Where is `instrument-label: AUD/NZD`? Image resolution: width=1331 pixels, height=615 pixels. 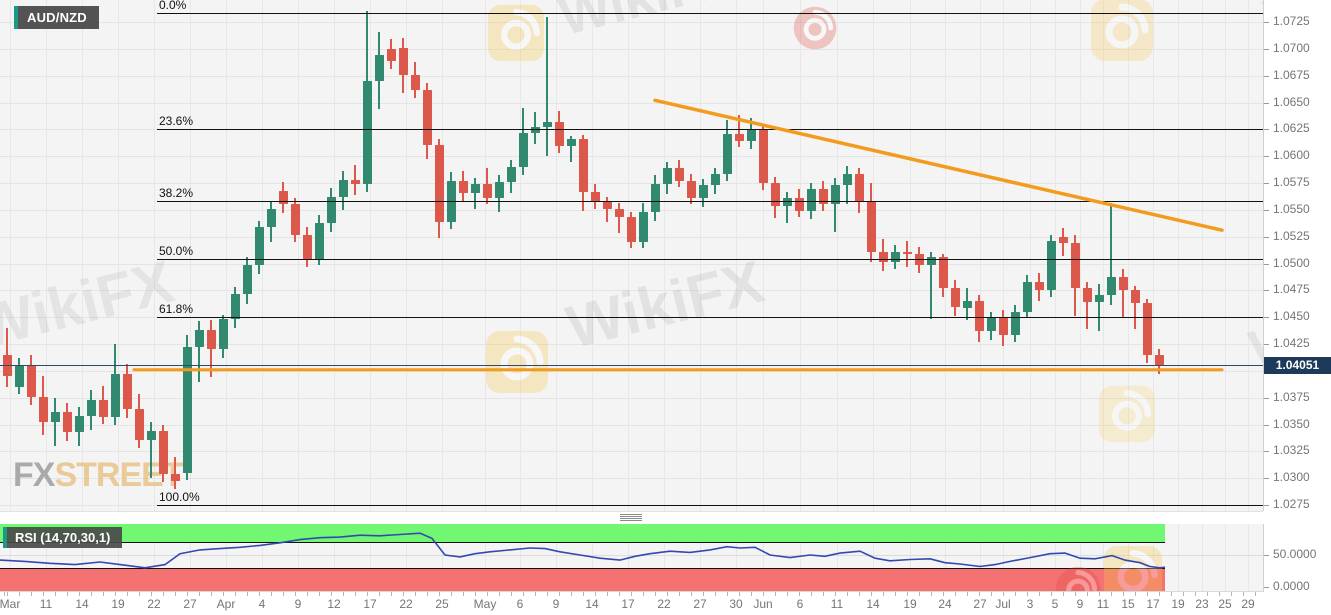 instrument-label: AUD/NZD is located at coordinates (57, 17).